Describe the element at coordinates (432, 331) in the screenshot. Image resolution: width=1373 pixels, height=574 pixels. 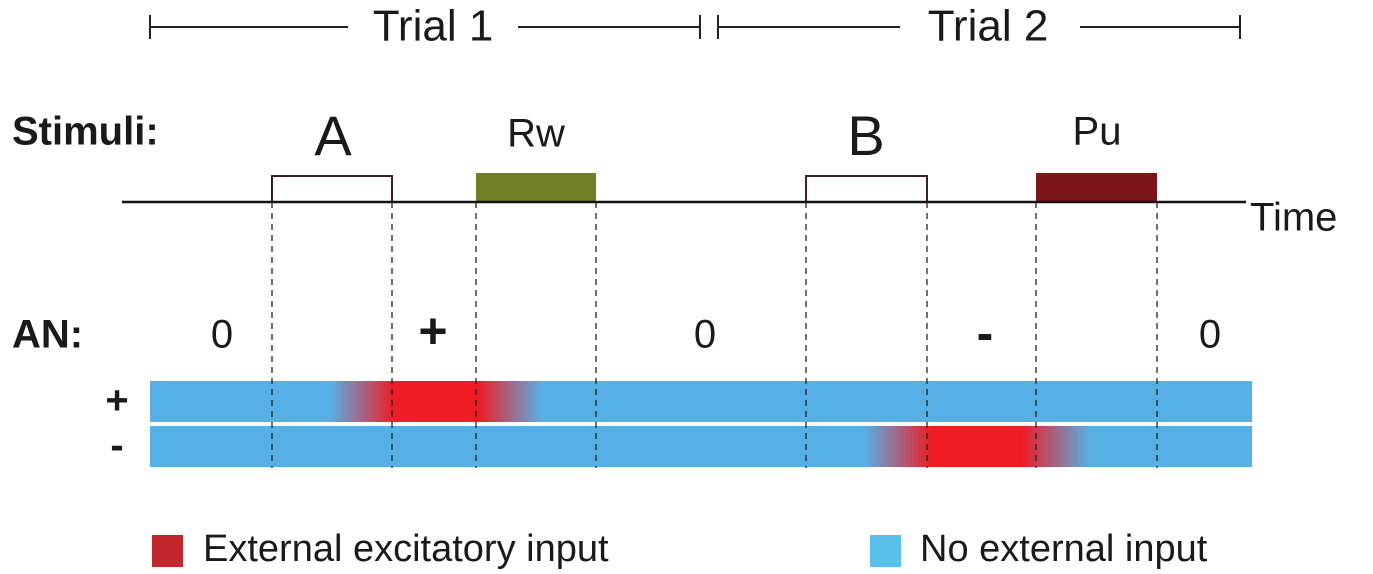
I see `phase-label: +` at that location.